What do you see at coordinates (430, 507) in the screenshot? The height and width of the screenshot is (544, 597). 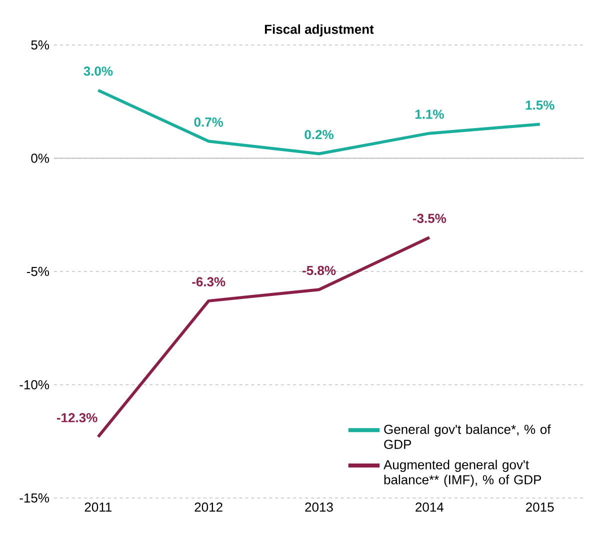 I see `x-tick-label: 2014` at bounding box center [430, 507].